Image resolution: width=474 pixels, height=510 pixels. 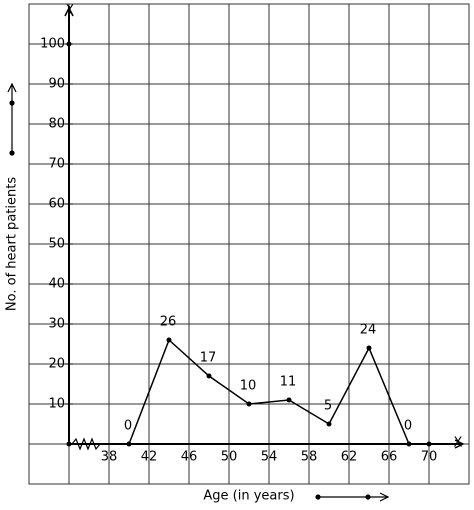 I want to click on x-tick-label: 46, so click(x=189, y=457).